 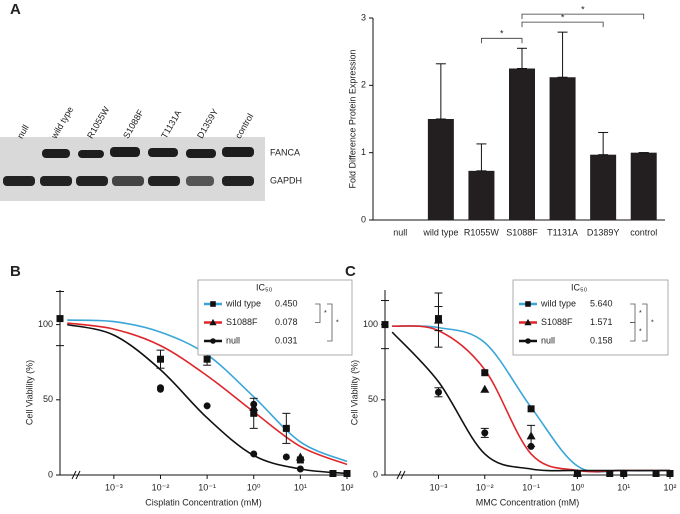 What do you see at coordinates (562, 232) in the screenshot?
I see `x-tick-label: T1131A` at bounding box center [562, 232].